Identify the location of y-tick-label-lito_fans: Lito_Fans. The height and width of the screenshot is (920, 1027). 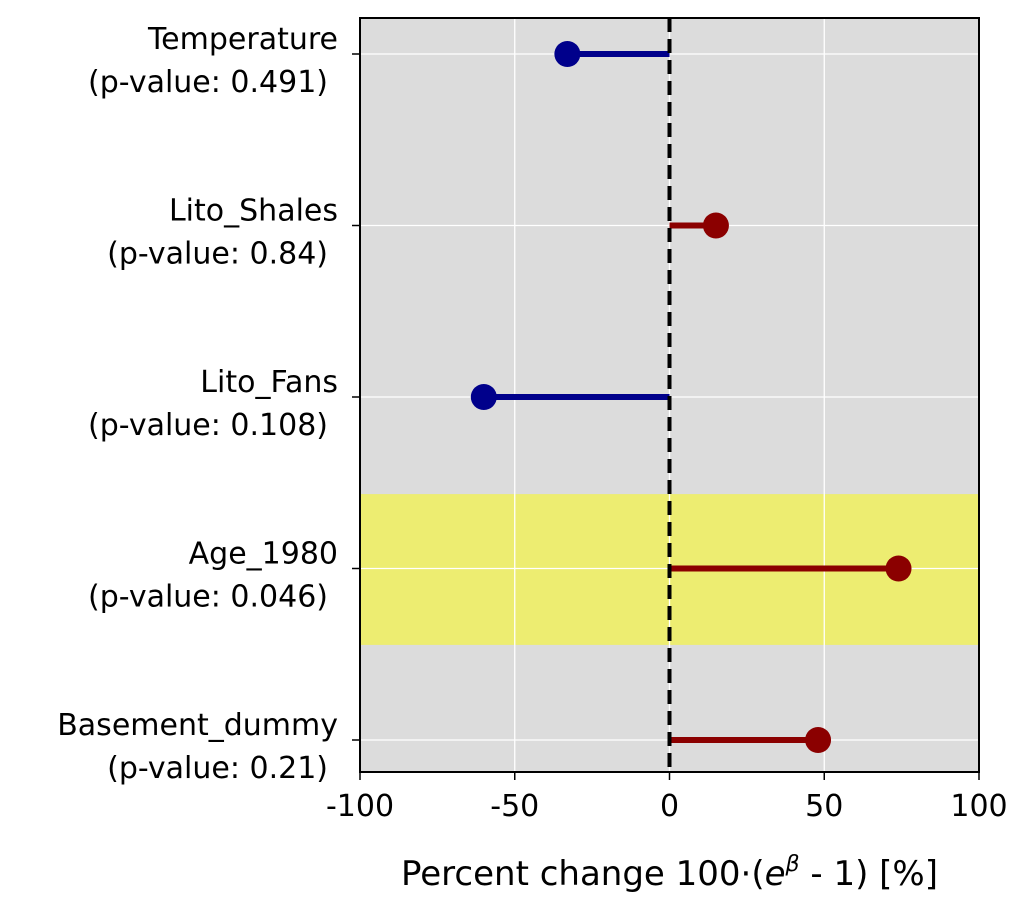
(269, 382).